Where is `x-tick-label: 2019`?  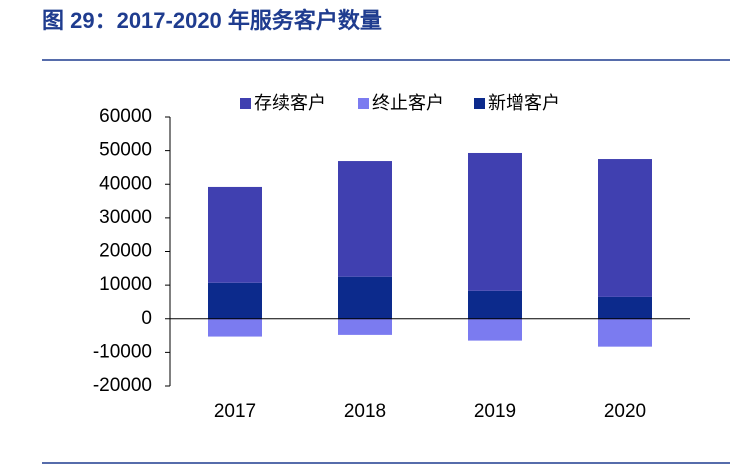 x-tick-label: 2019 is located at coordinates (495, 411).